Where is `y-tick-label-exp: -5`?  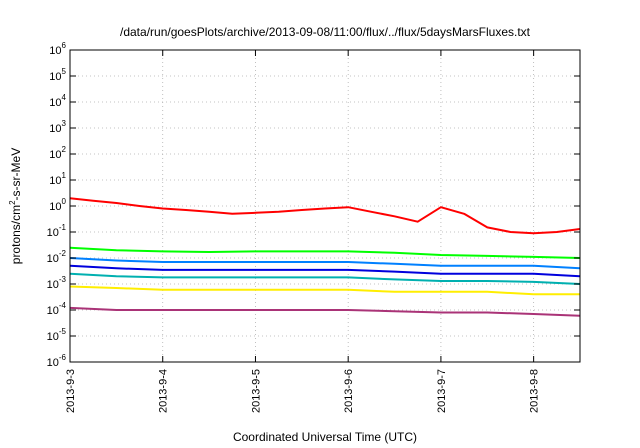
y-tick-label-exp: -5 is located at coordinates (63, 331).